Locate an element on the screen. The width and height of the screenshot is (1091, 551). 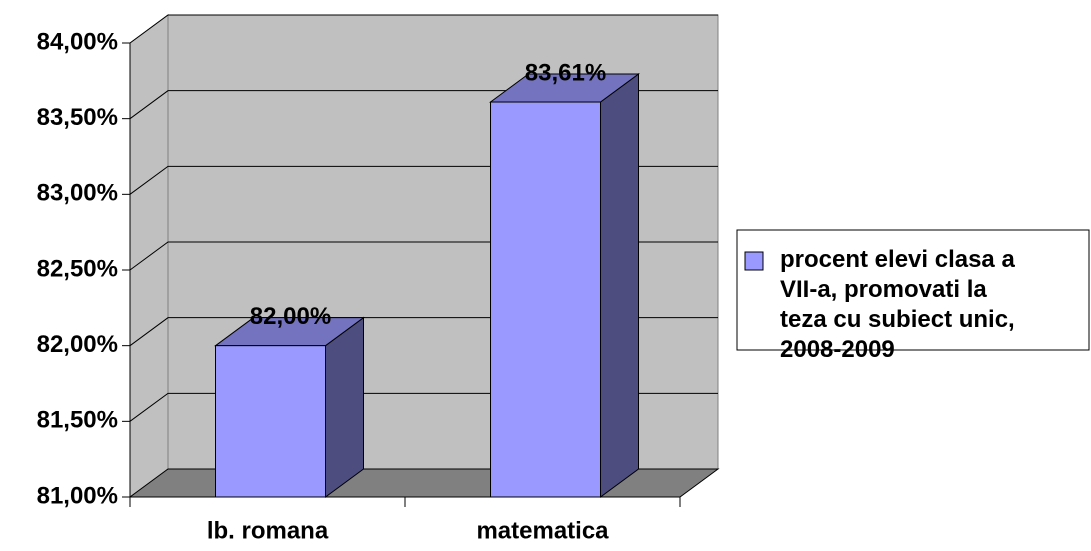
y-tick-label: 82,00% is located at coordinates (77, 344).